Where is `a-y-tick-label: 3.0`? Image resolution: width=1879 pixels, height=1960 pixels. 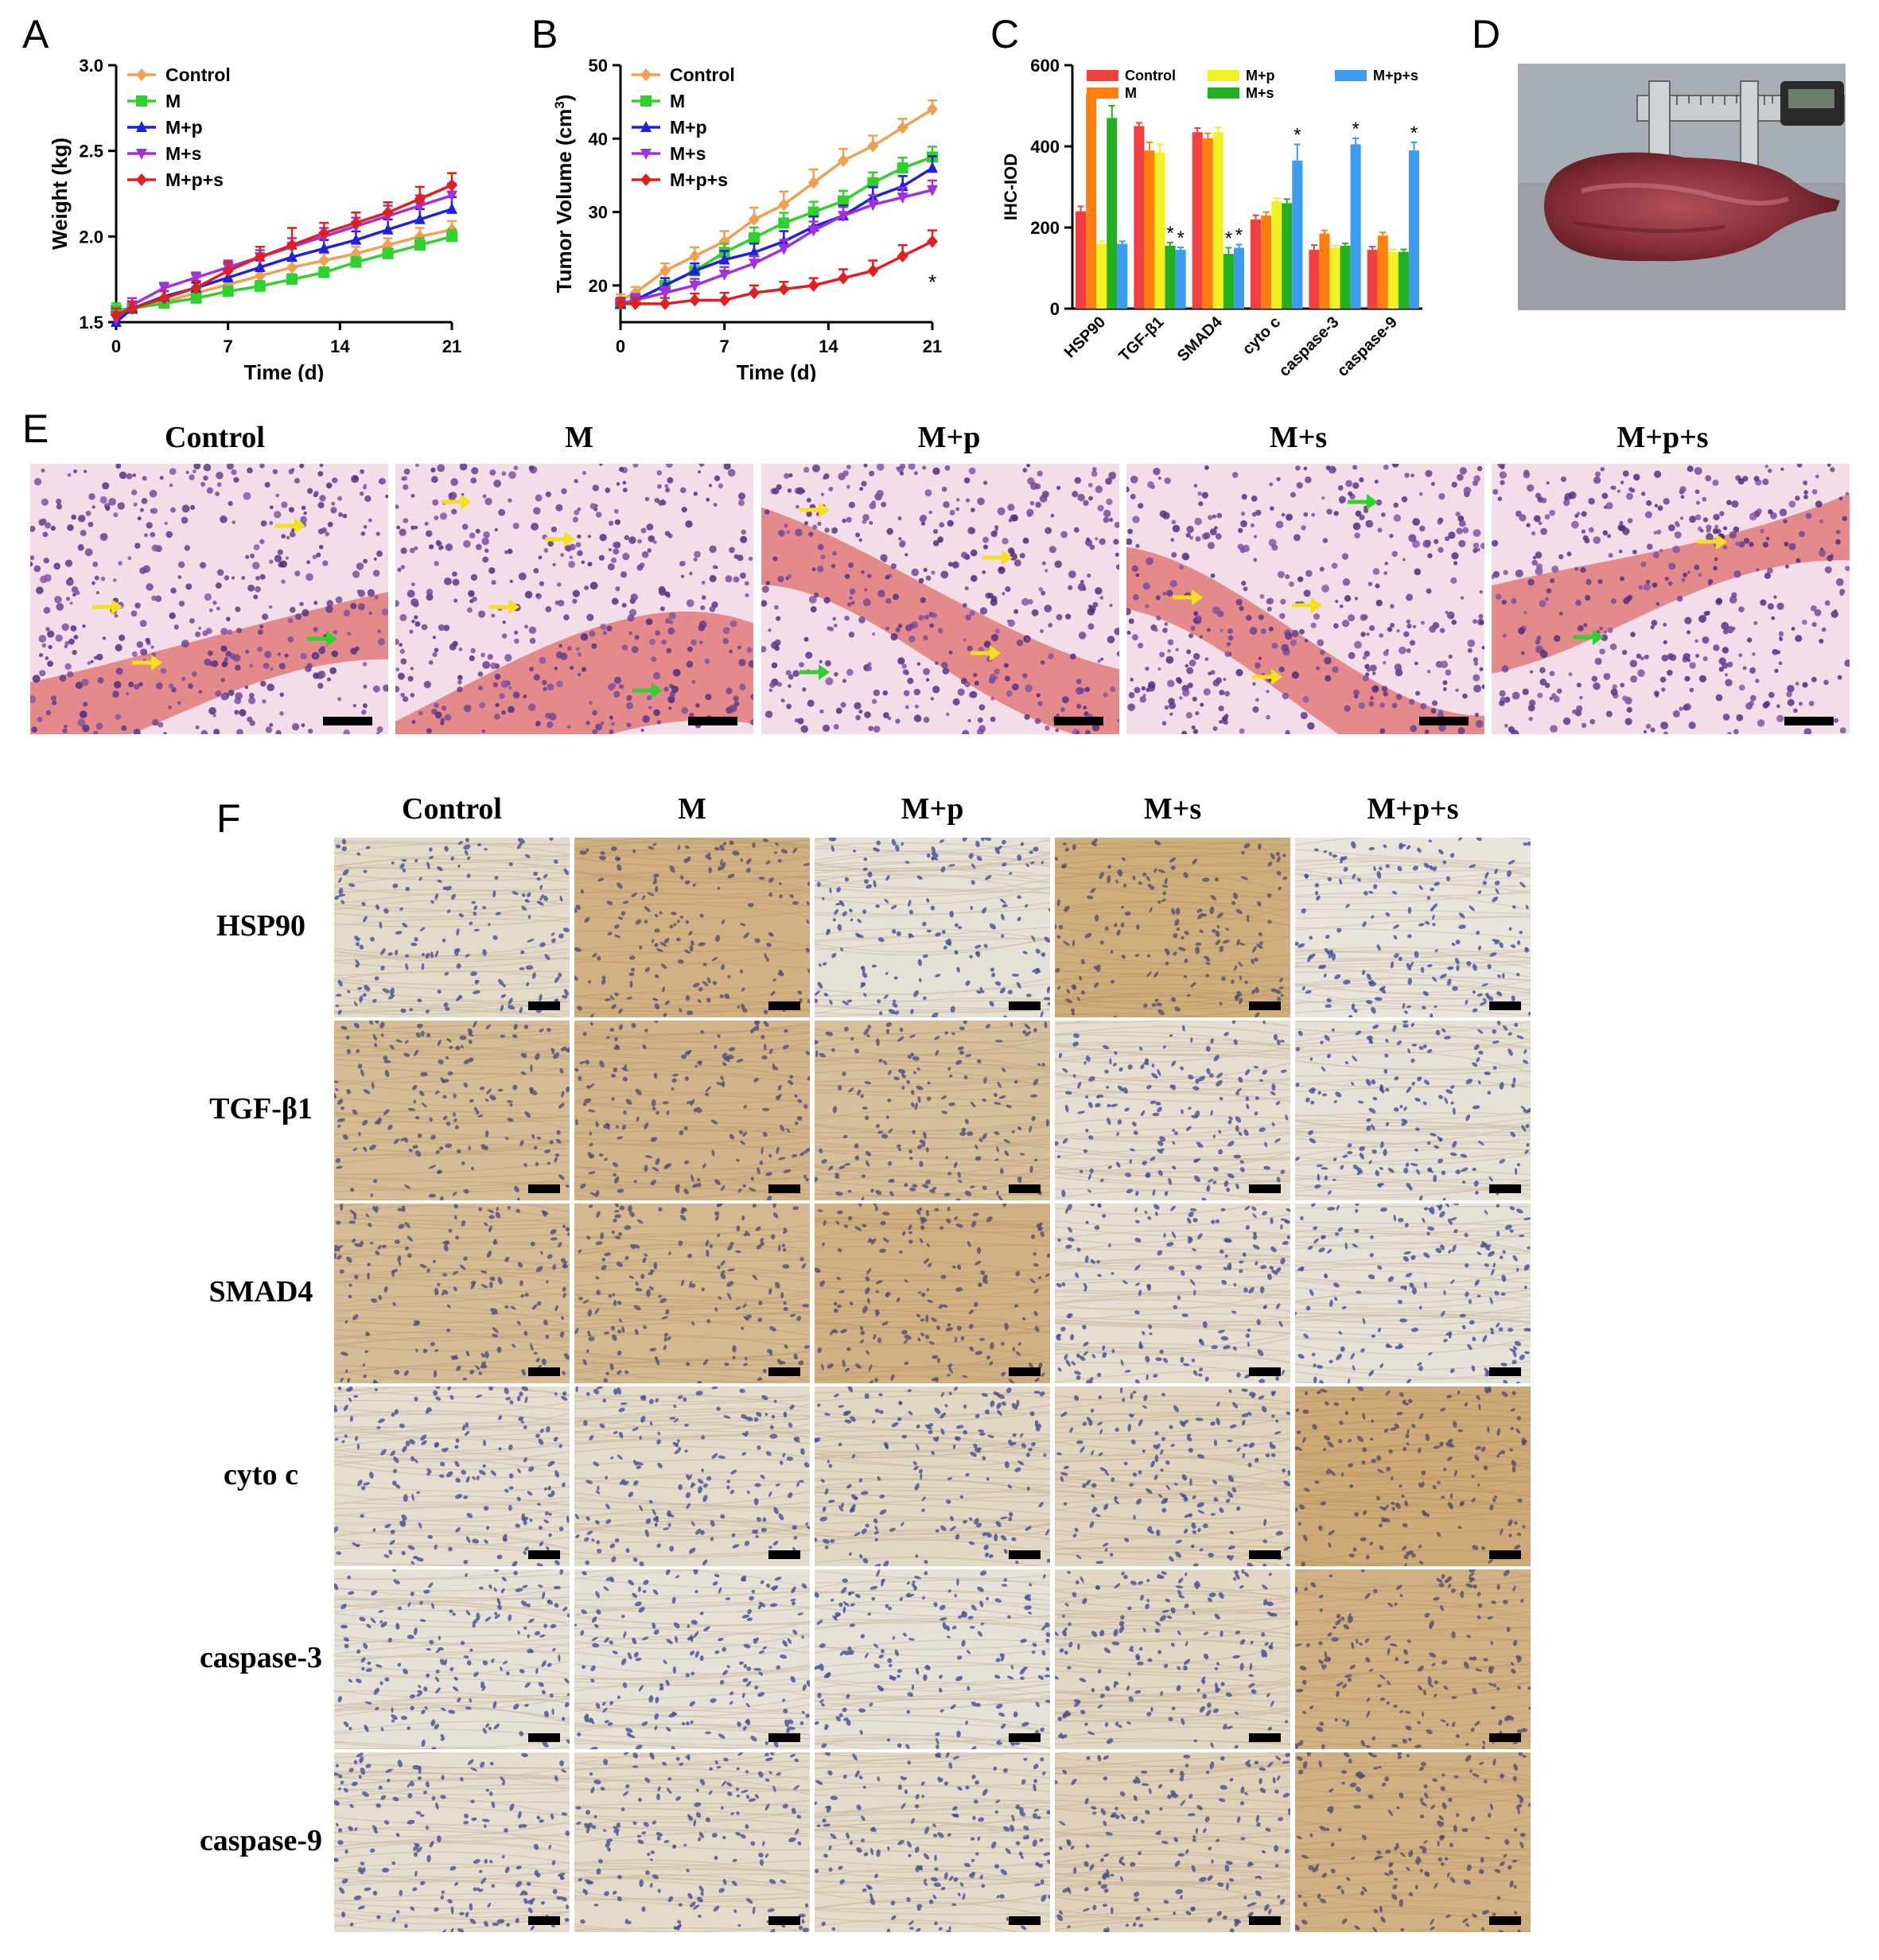 a-y-tick-label: 3.0 is located at coordinates (91, 66).